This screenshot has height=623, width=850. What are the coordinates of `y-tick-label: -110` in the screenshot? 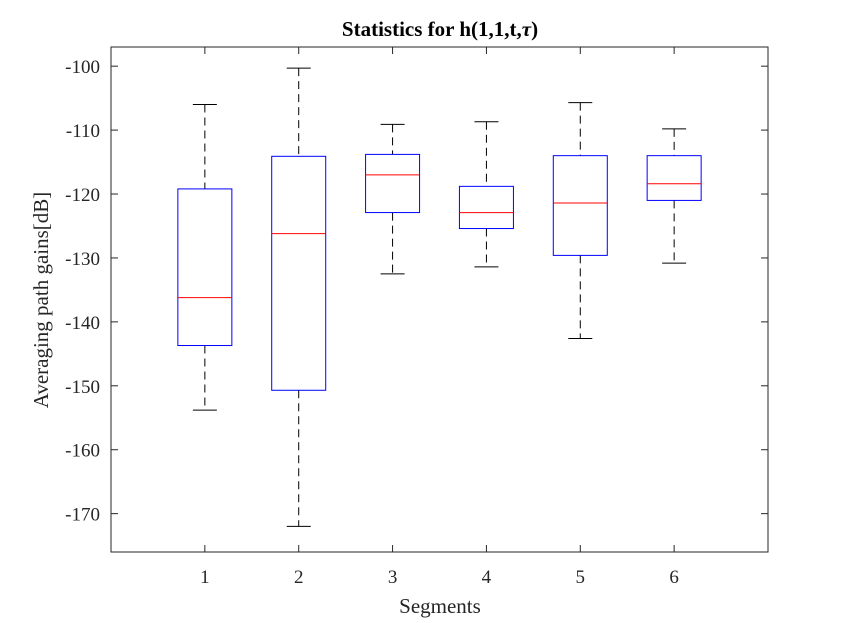 It's located at (83, 131).